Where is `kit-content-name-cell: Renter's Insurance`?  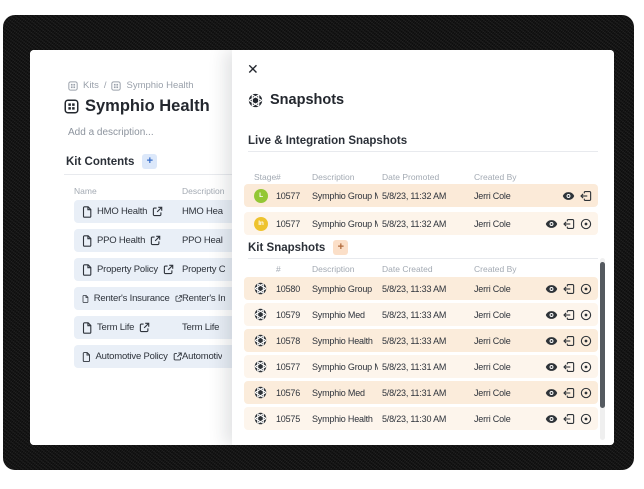 kit-content-name-cell: Renter's Insurance is located at coordinates (132, 299).